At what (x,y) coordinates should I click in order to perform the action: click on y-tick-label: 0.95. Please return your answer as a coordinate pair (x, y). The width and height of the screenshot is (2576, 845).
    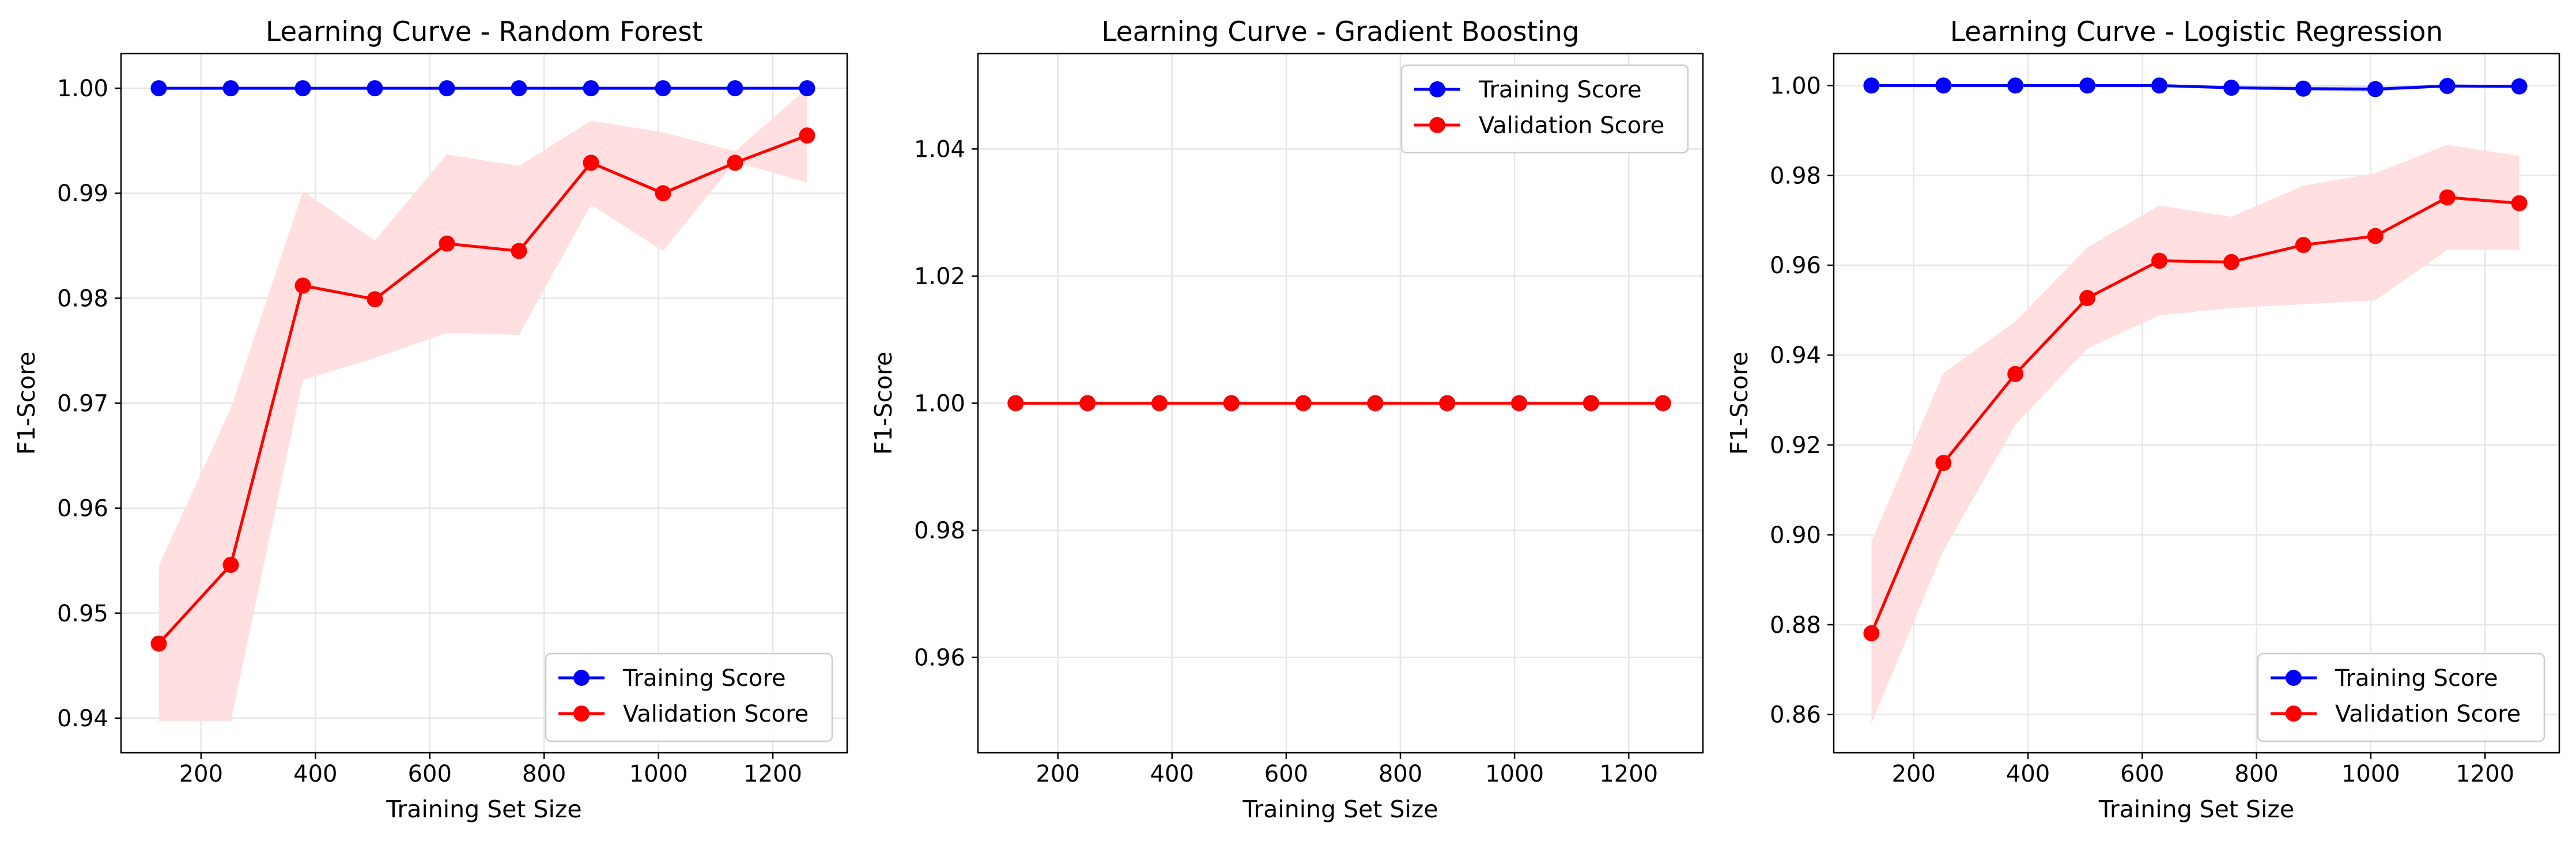
    Looking at the image, I should click on (82, 614).